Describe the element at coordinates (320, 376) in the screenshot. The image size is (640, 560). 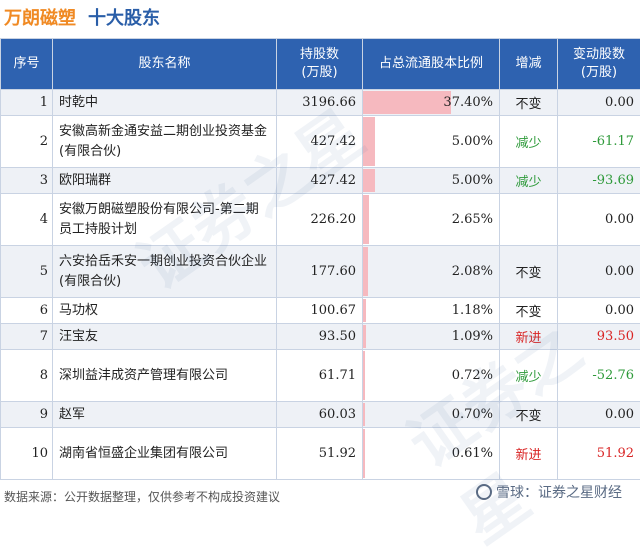
I see `shares-held: 61.71` at that location.